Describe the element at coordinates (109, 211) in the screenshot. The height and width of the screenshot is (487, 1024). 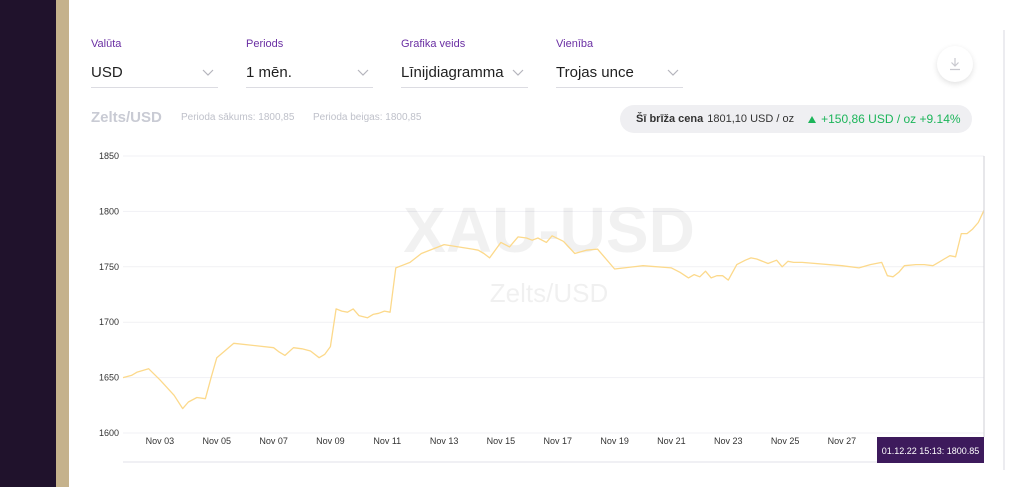
I see `y-tick-label: 1800` at that location.